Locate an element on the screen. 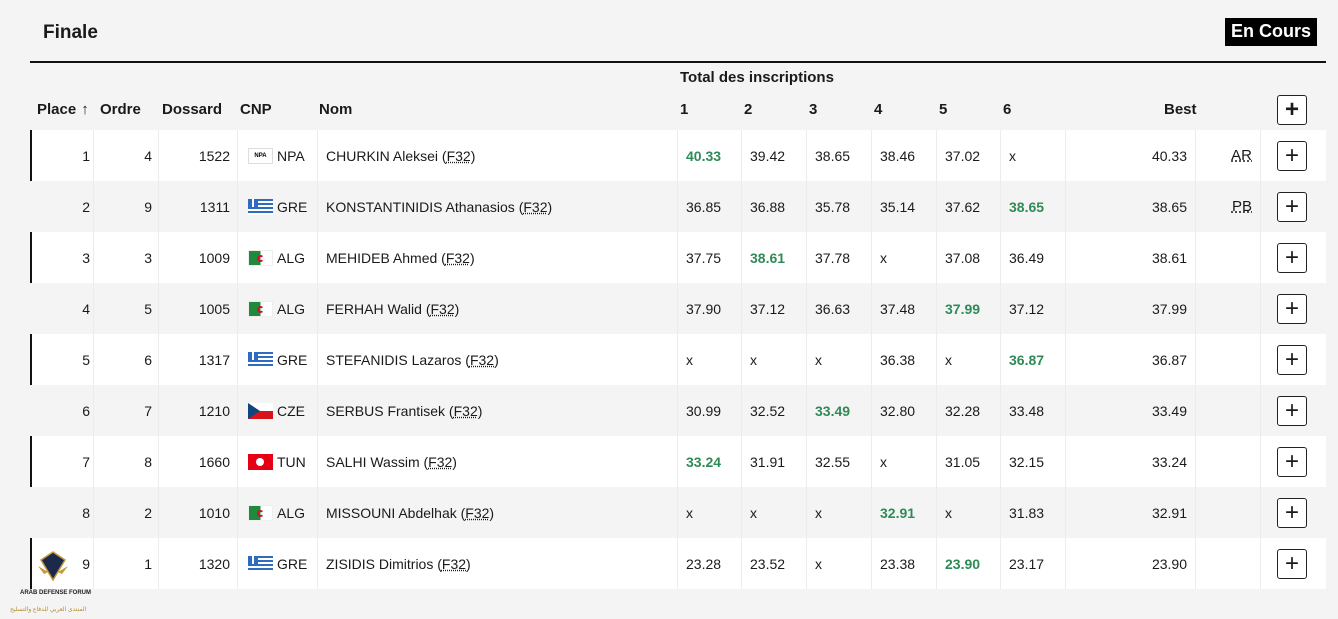  cell-place: 9 is located at coordinates (86, 563).